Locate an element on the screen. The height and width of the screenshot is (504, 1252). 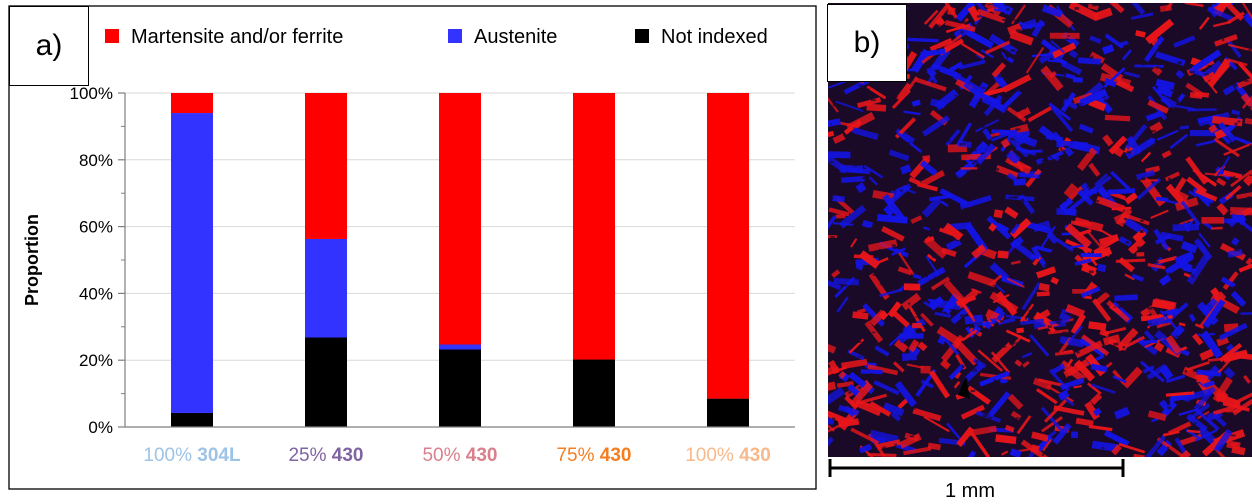
x-tick-label: 100% 304L is located at coordinates (192, 455).